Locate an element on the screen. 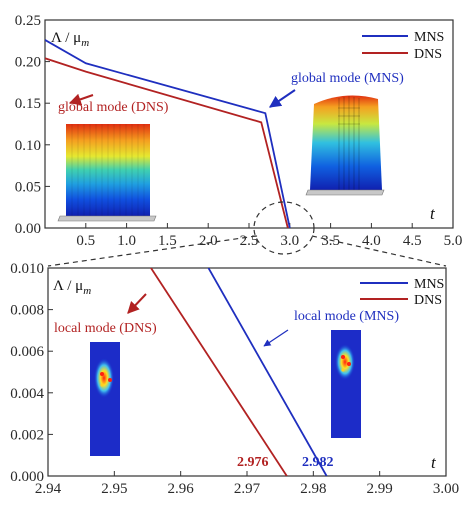  y-tick-label: 0.00 is located at coordinates (28, 229).